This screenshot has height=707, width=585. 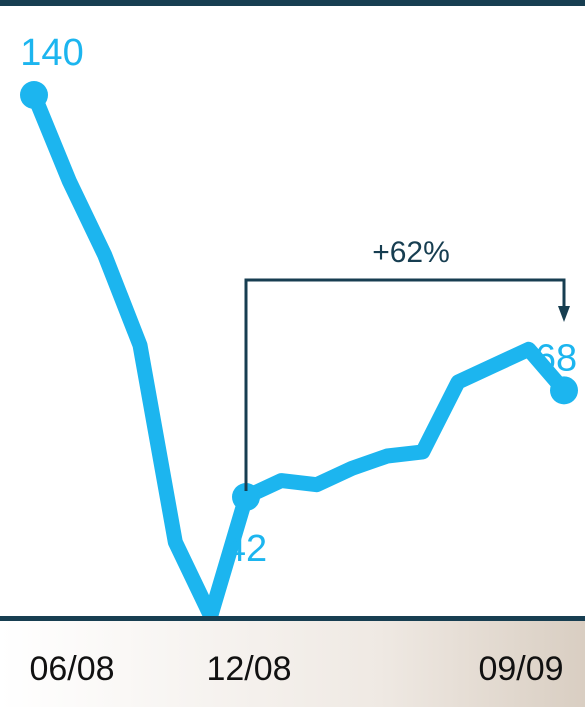 What do you see at coordinates (292, 663) in the screenshot?
I see `footer-band` at bounding box center [292, 663].